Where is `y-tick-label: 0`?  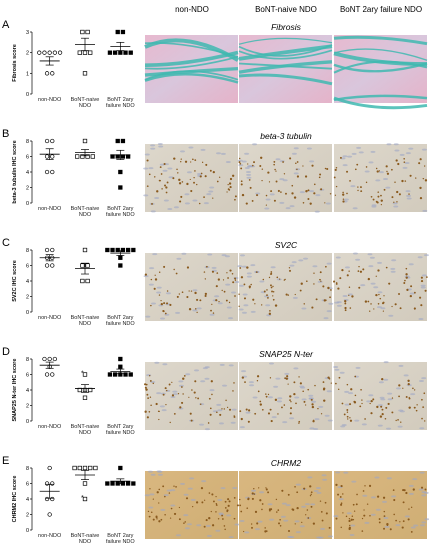
y-tick-label: 0 is located at coordinates (27, 204).